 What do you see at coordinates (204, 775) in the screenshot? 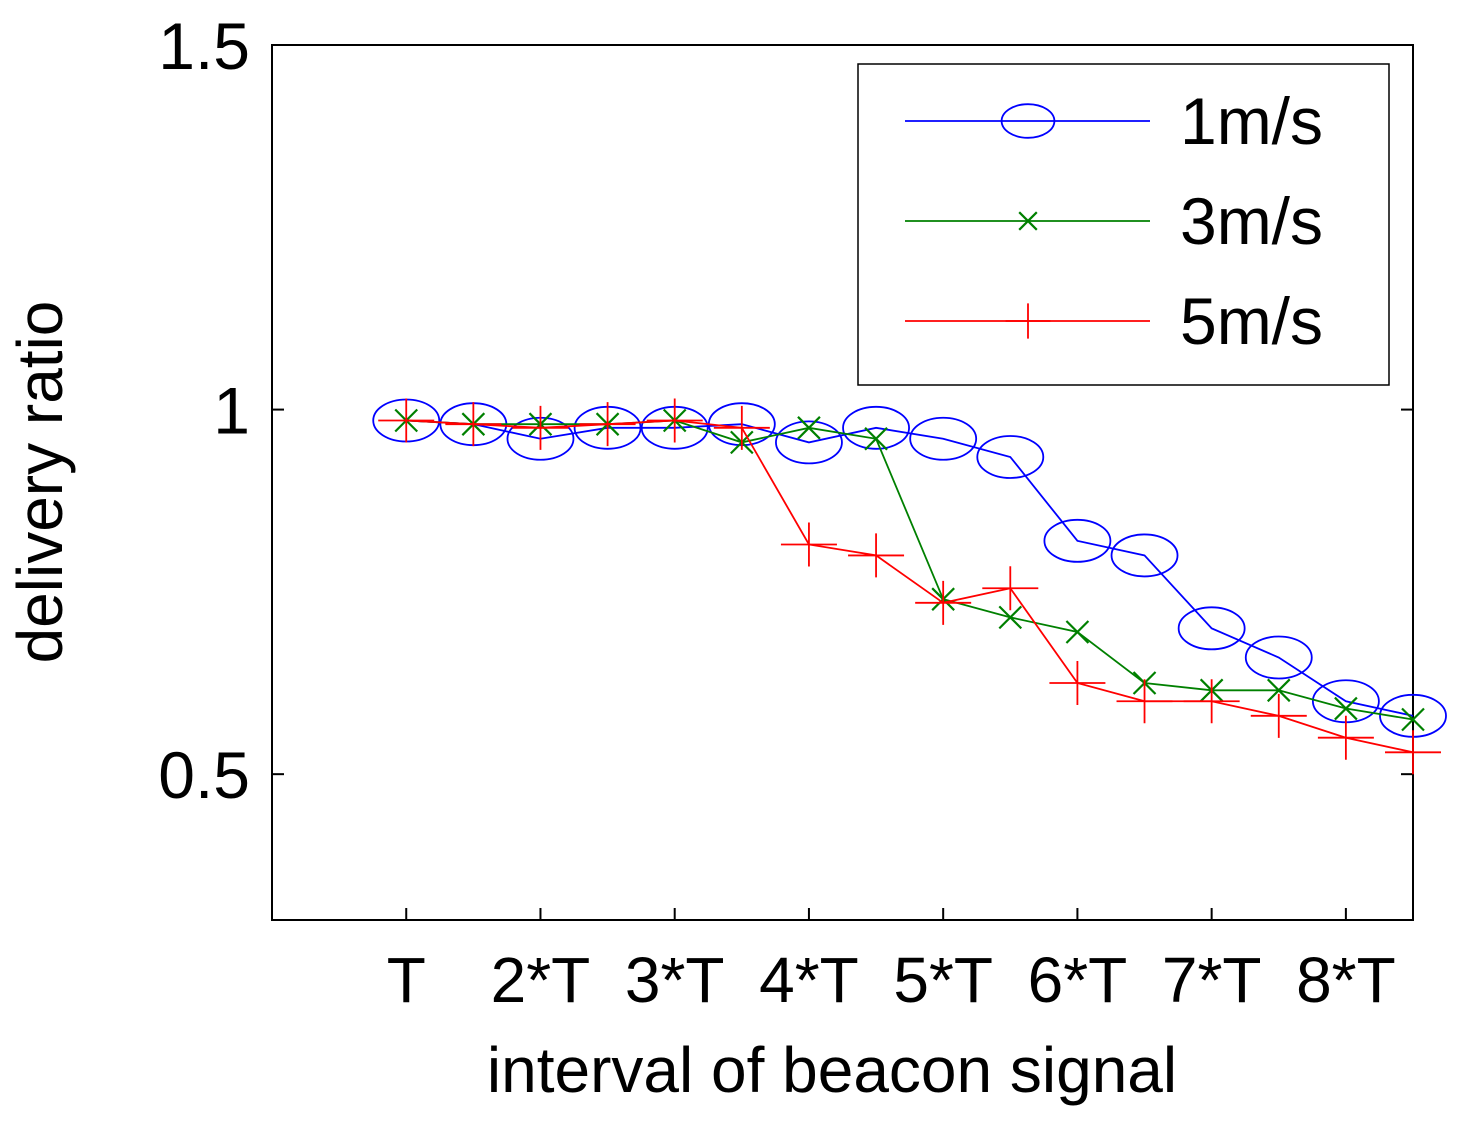
I see `y-tick-label: 0.5` at bounding box center [204, 775].